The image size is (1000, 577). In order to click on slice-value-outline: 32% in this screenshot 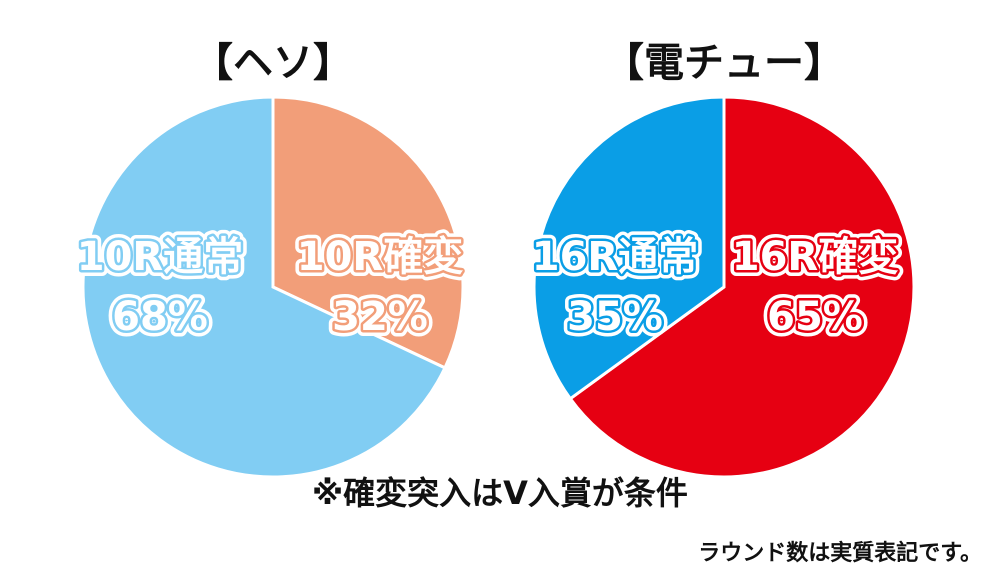, I will do `click(380, 317)`.